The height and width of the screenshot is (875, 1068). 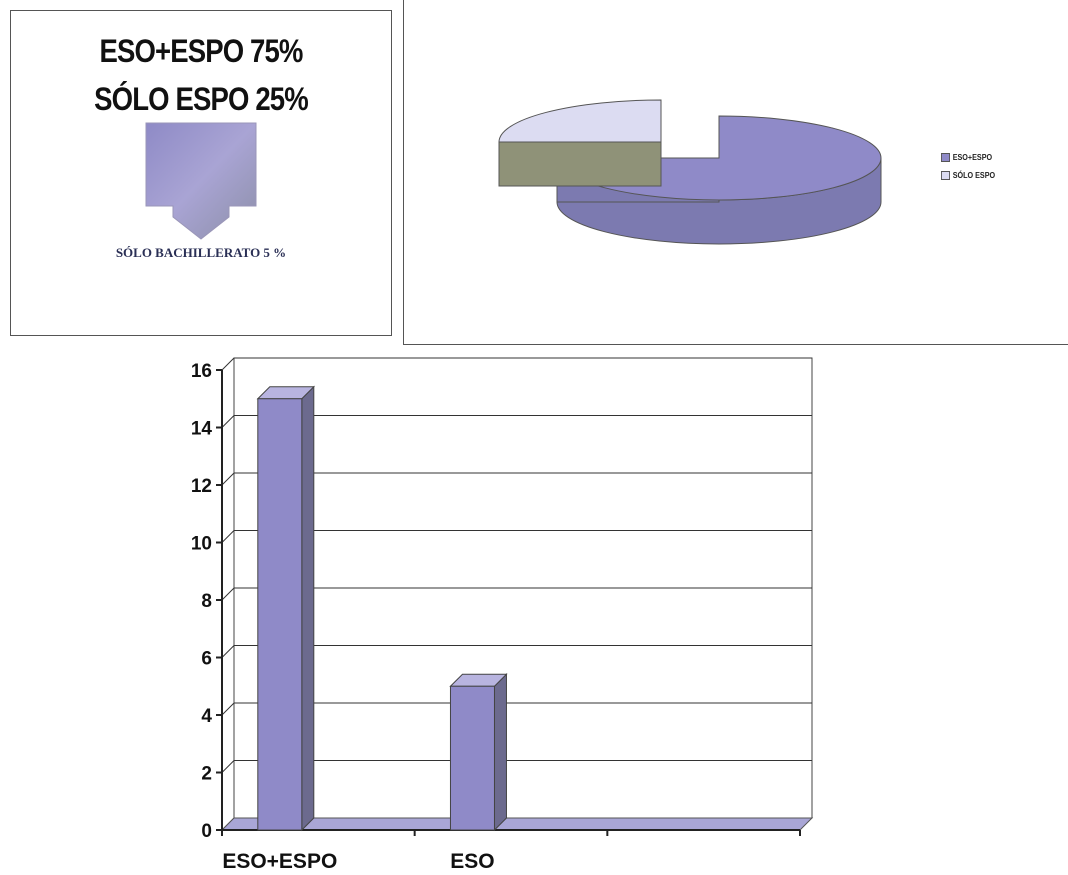 What do you see at coordinates (201, 371) in the screenshot?
I see `y-tick-label: 16` at bounding box center [201, 371].